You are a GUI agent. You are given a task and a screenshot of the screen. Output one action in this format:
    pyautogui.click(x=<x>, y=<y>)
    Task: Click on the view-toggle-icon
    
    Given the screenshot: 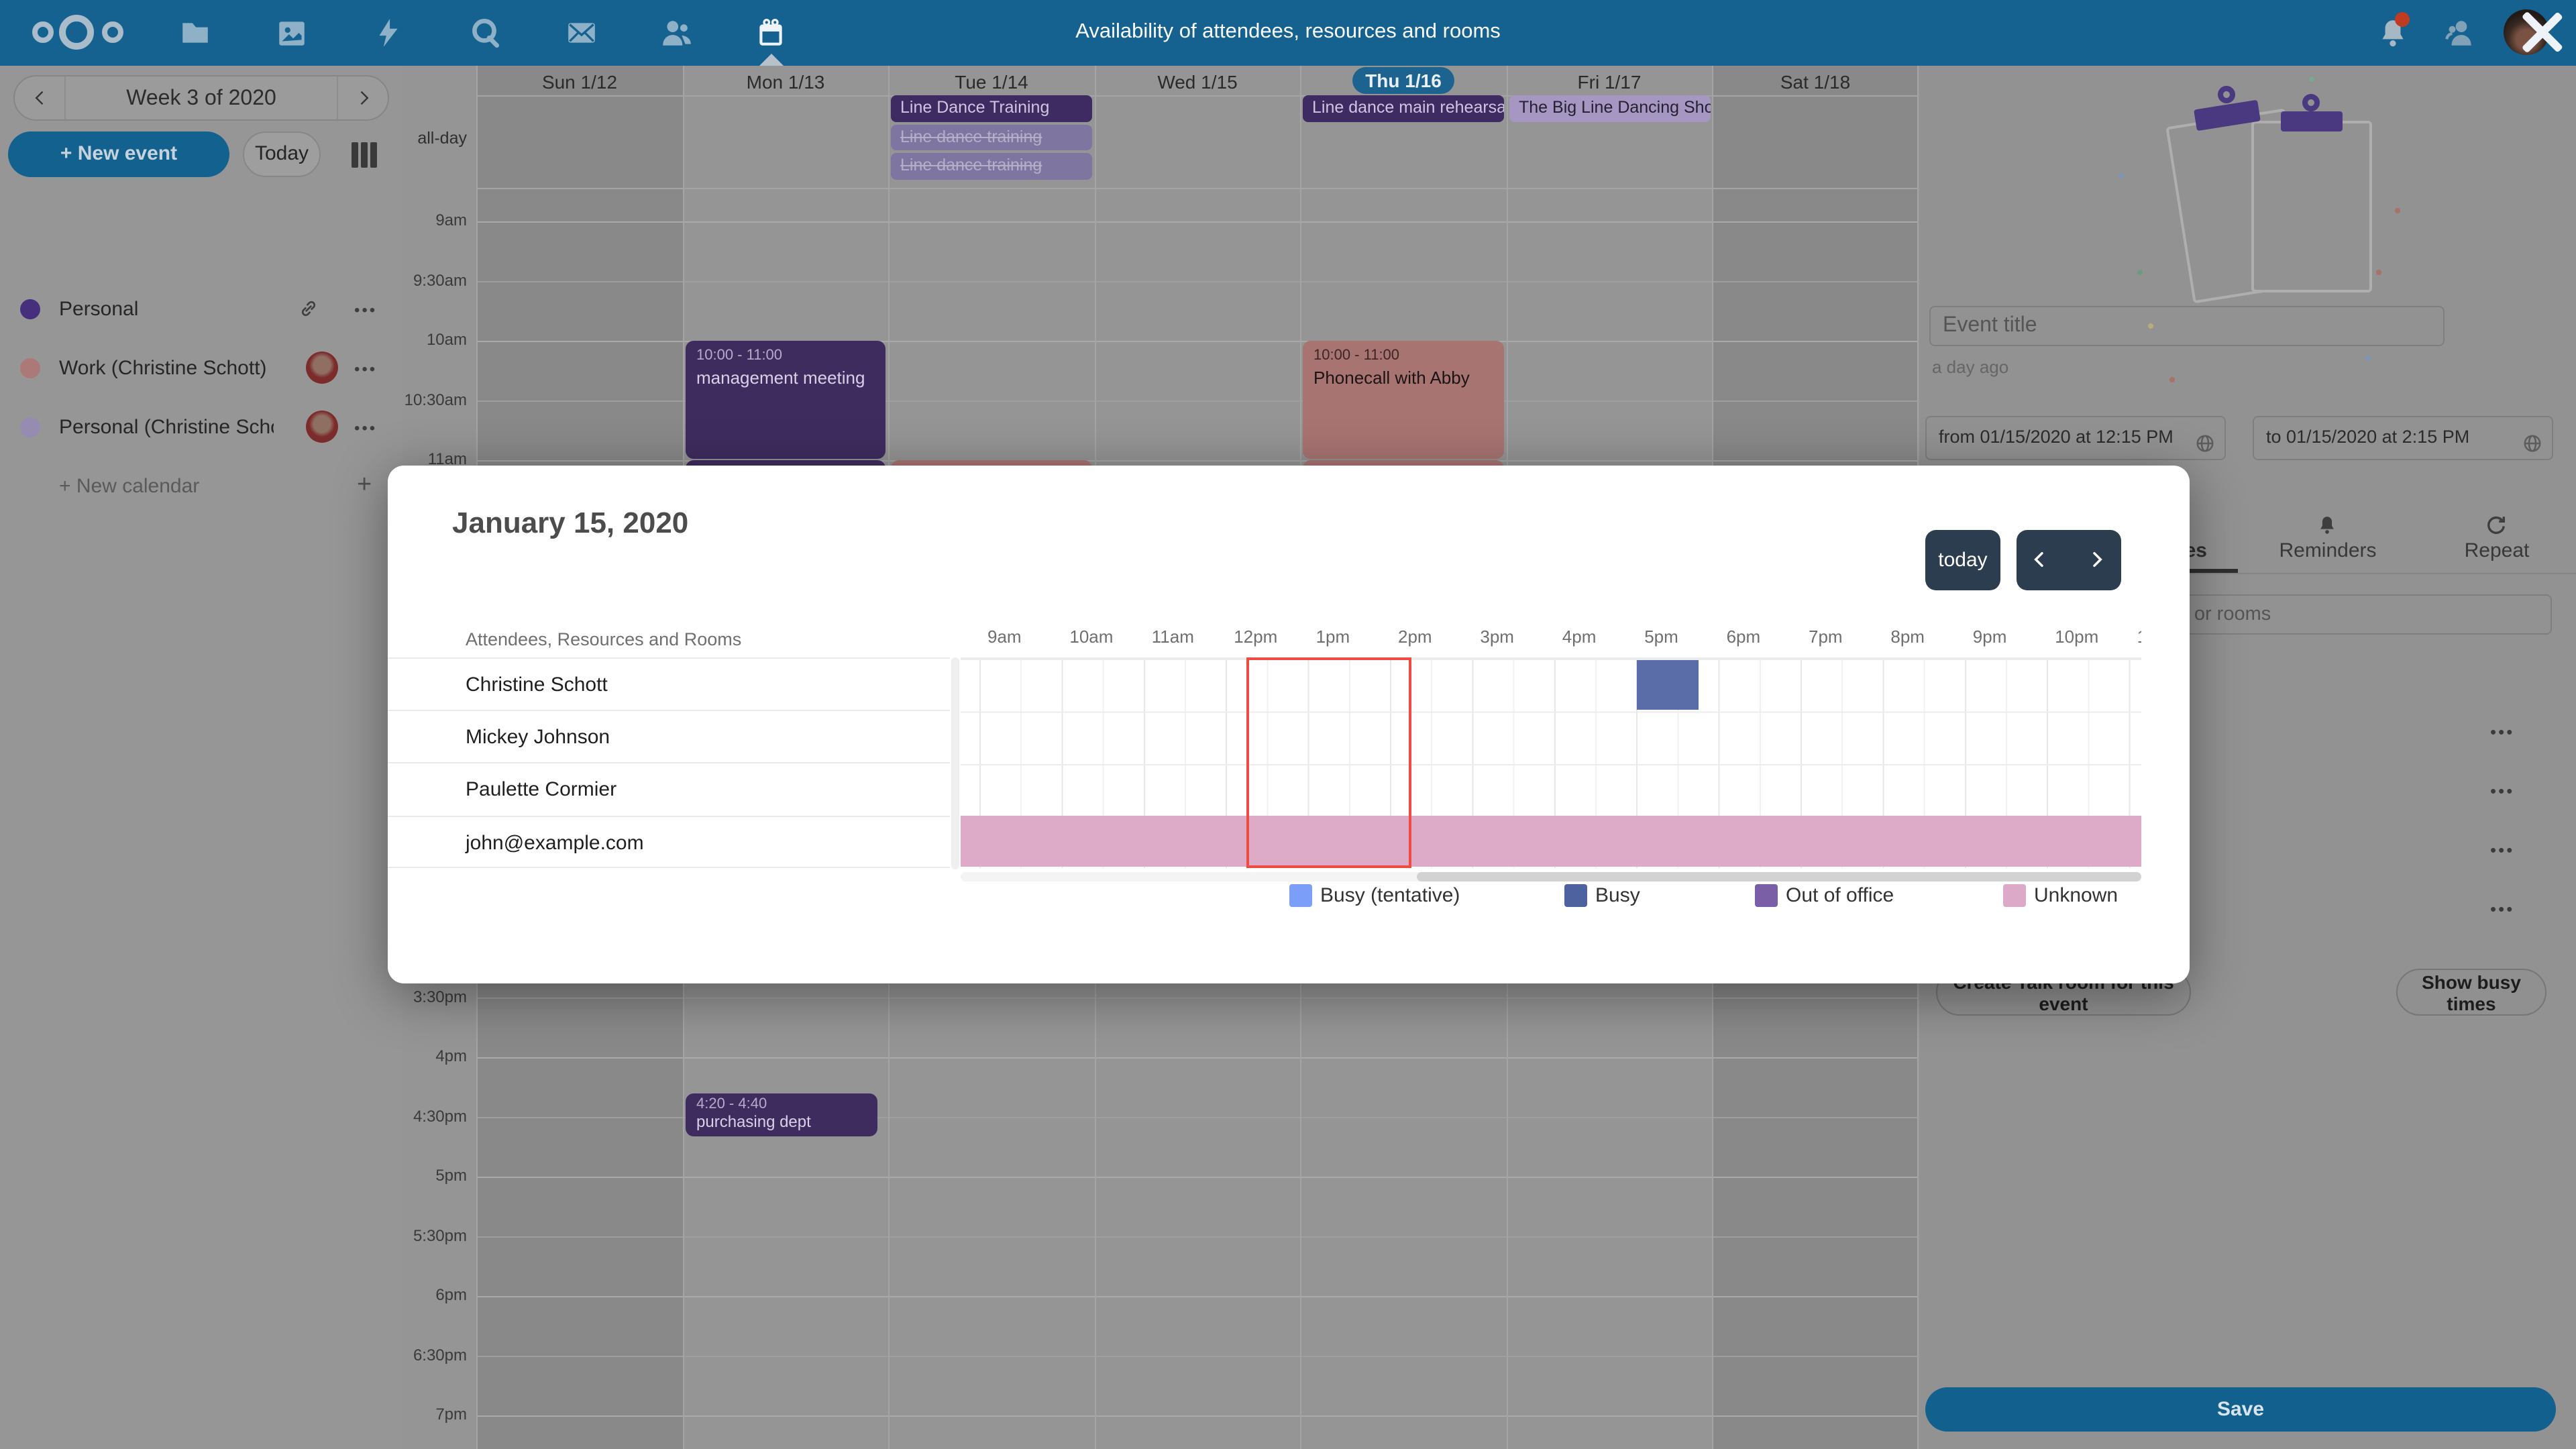 What is the action you would take?
    pyautogui.click(x=366, y=155)
    